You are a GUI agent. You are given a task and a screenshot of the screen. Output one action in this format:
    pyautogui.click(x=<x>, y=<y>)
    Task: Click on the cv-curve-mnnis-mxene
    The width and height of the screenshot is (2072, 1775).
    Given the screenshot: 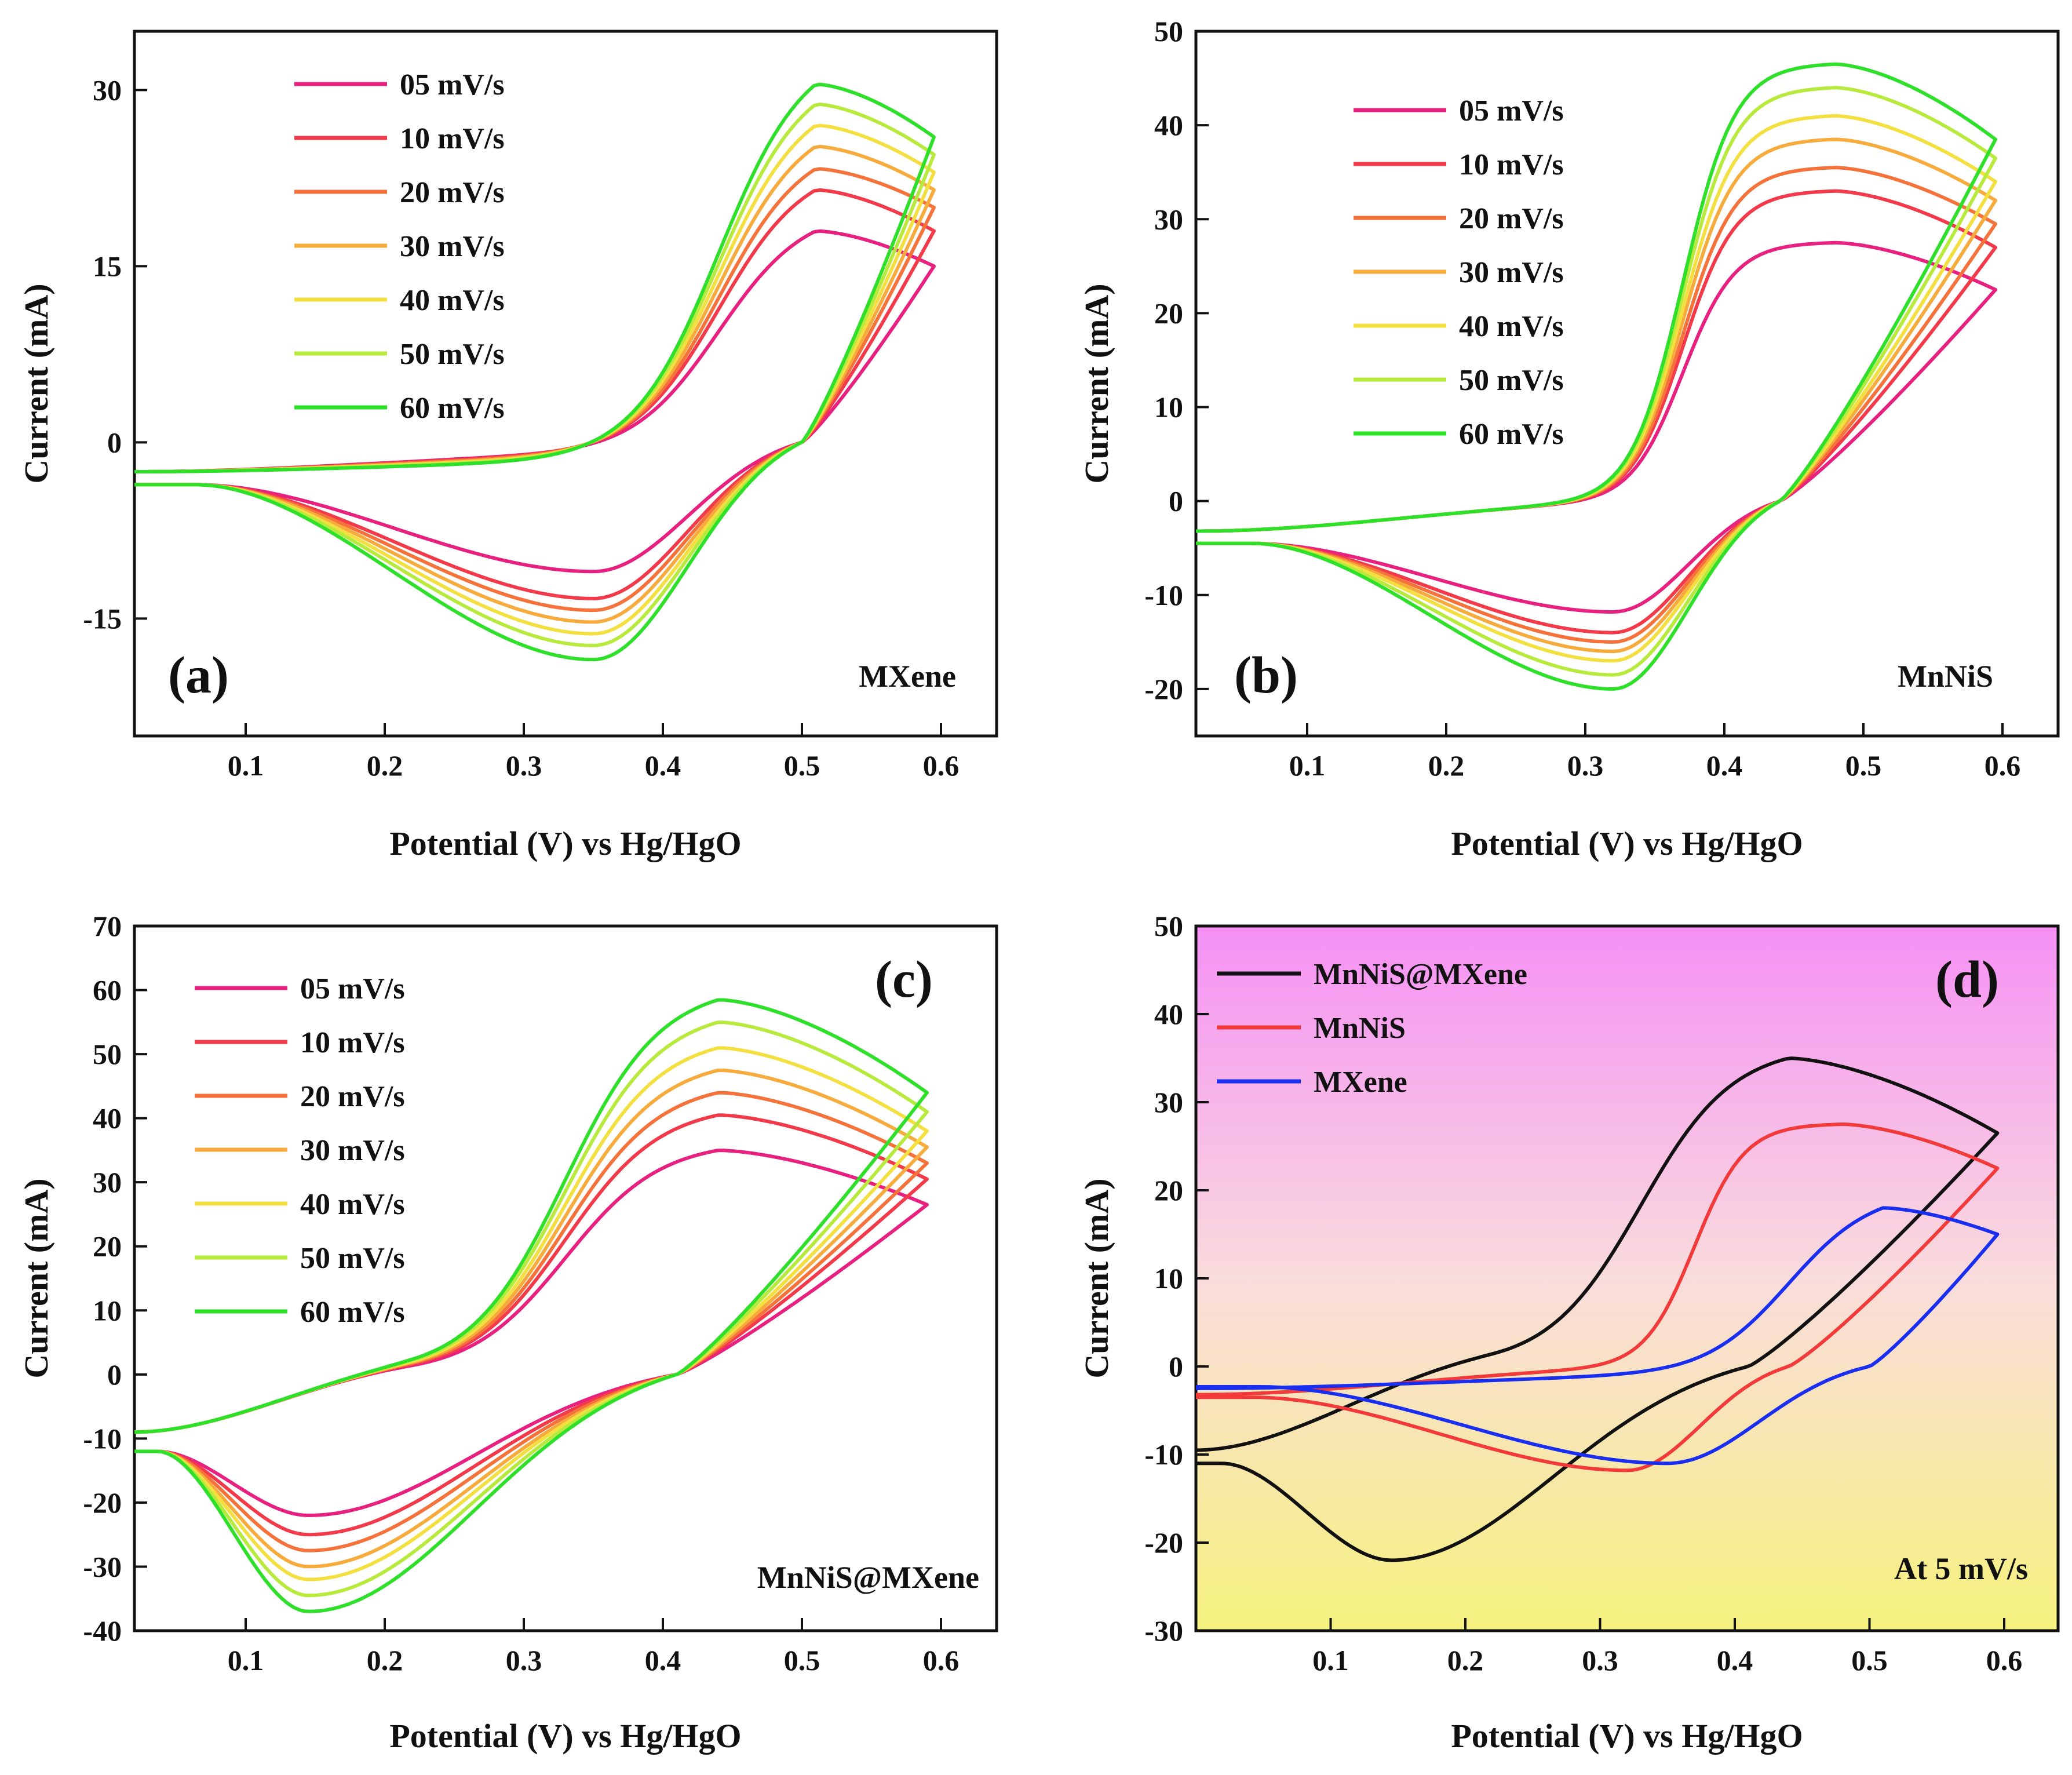 What is the action you would take?
    pyautogui.click(x=1598, y=1309)
    